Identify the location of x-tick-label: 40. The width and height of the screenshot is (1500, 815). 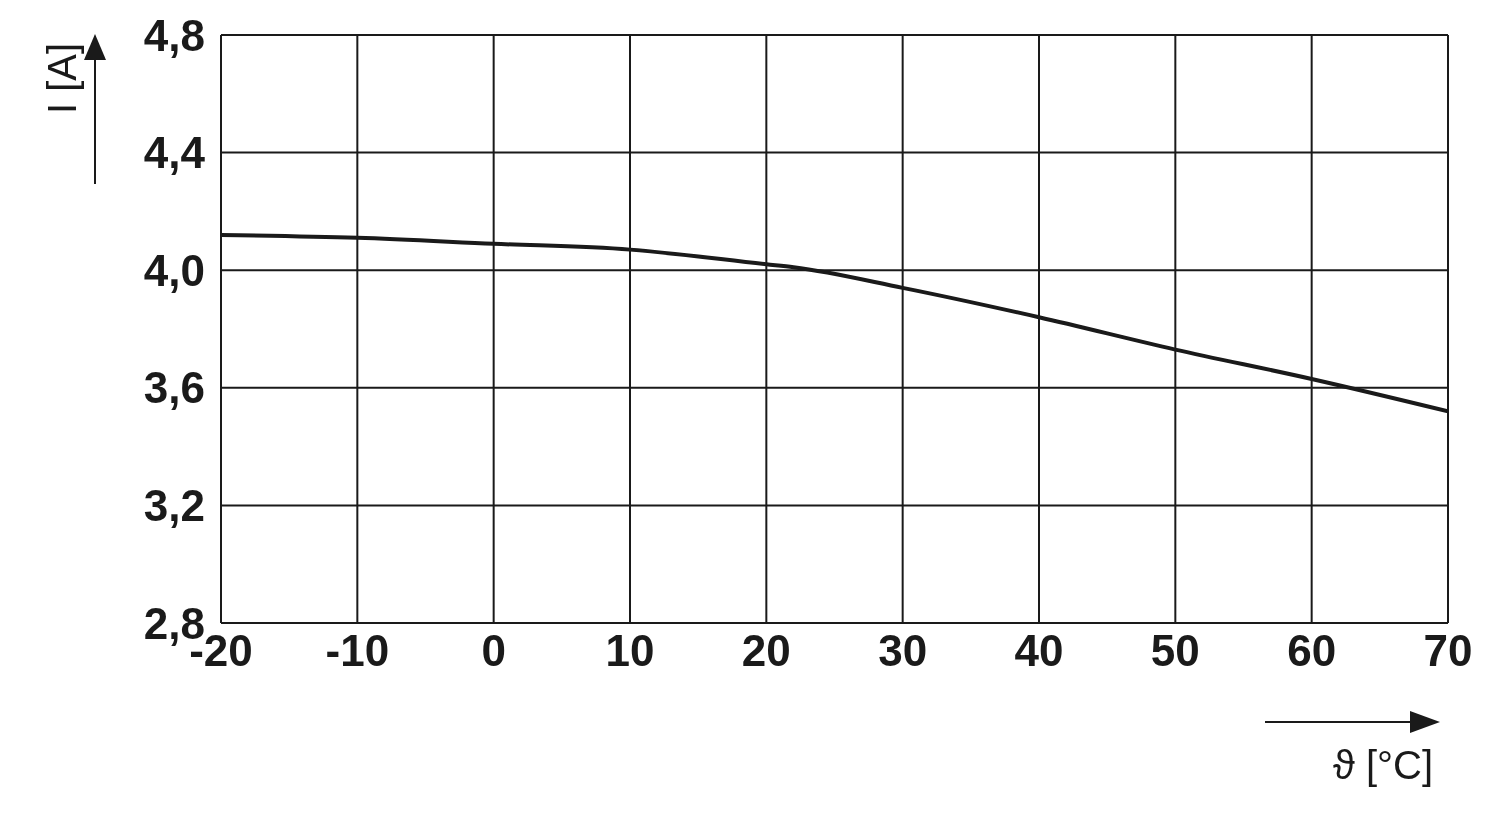
(1039, 651).